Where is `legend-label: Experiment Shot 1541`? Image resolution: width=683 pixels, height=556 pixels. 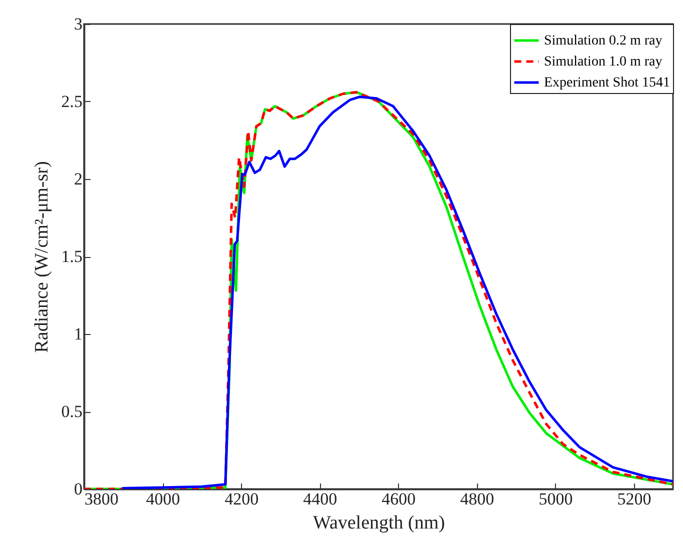
legend-label: Experiment Shot 1541 is located at coordinates (607, 83).